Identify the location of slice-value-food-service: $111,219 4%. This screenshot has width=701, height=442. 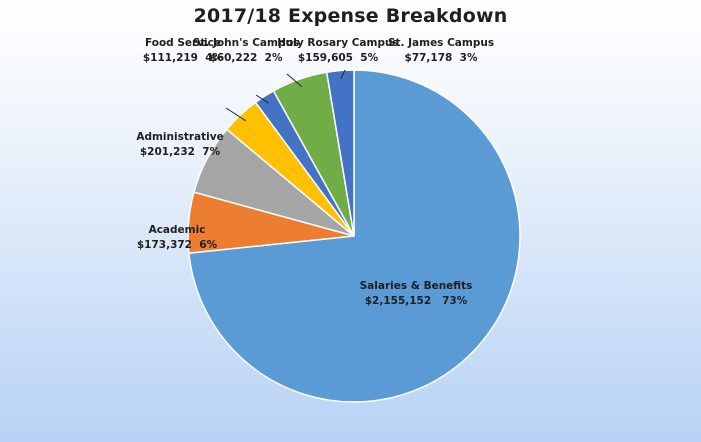
(183, 58).